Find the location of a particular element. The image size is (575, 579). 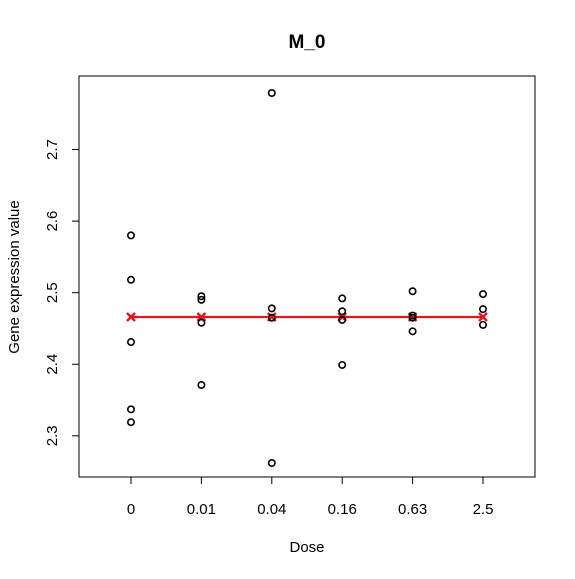

y-tick-label: 2.7 is located at coordinates (52, 149).